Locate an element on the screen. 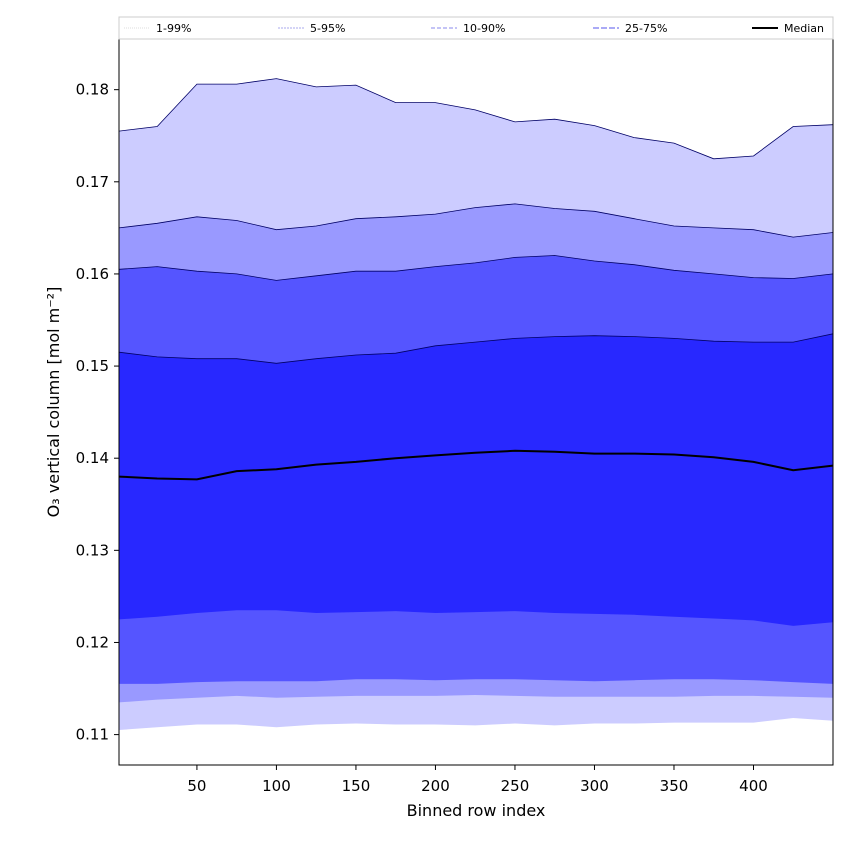  legend-label: 10-90% is located at coordinates (484, 28).